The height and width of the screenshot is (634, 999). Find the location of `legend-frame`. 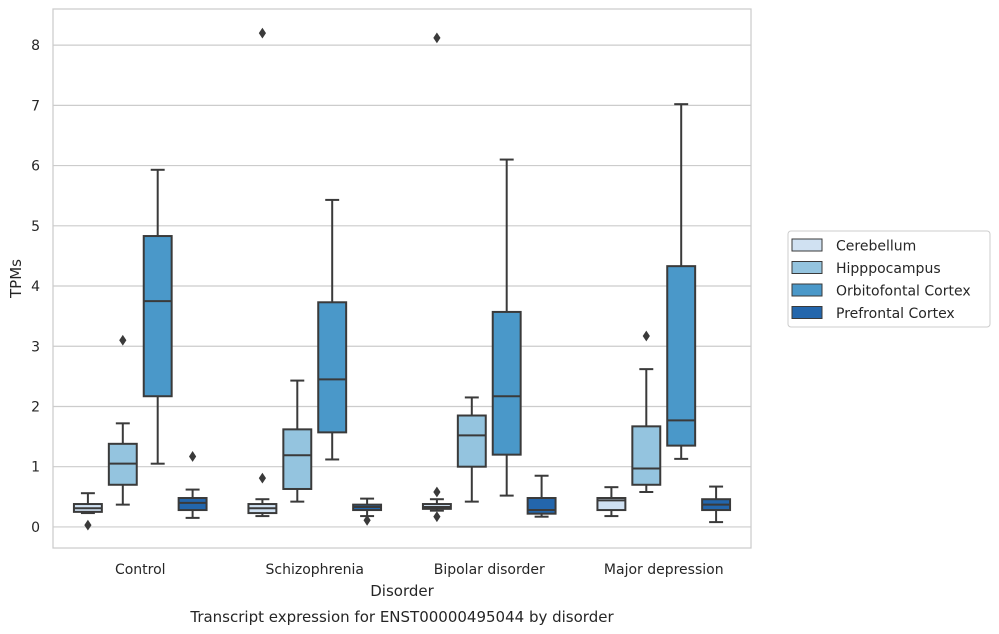

legend-frame is located at coordinates (889, 279).